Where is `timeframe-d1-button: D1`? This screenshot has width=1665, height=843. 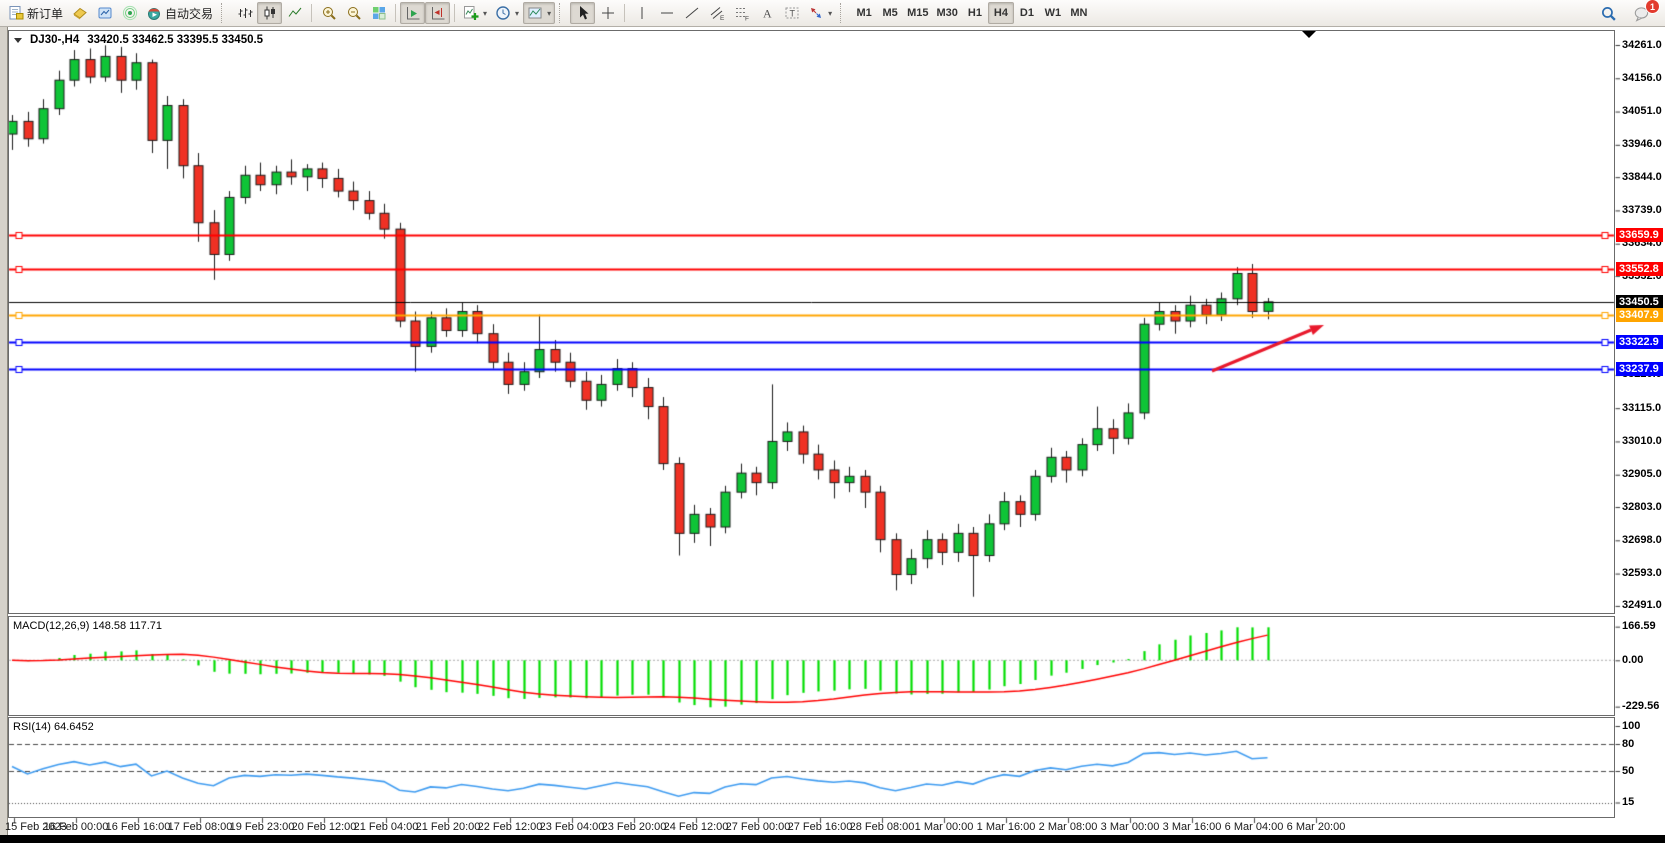
timeframe-d1-button: D1 is located at coordinates (1027, 13).